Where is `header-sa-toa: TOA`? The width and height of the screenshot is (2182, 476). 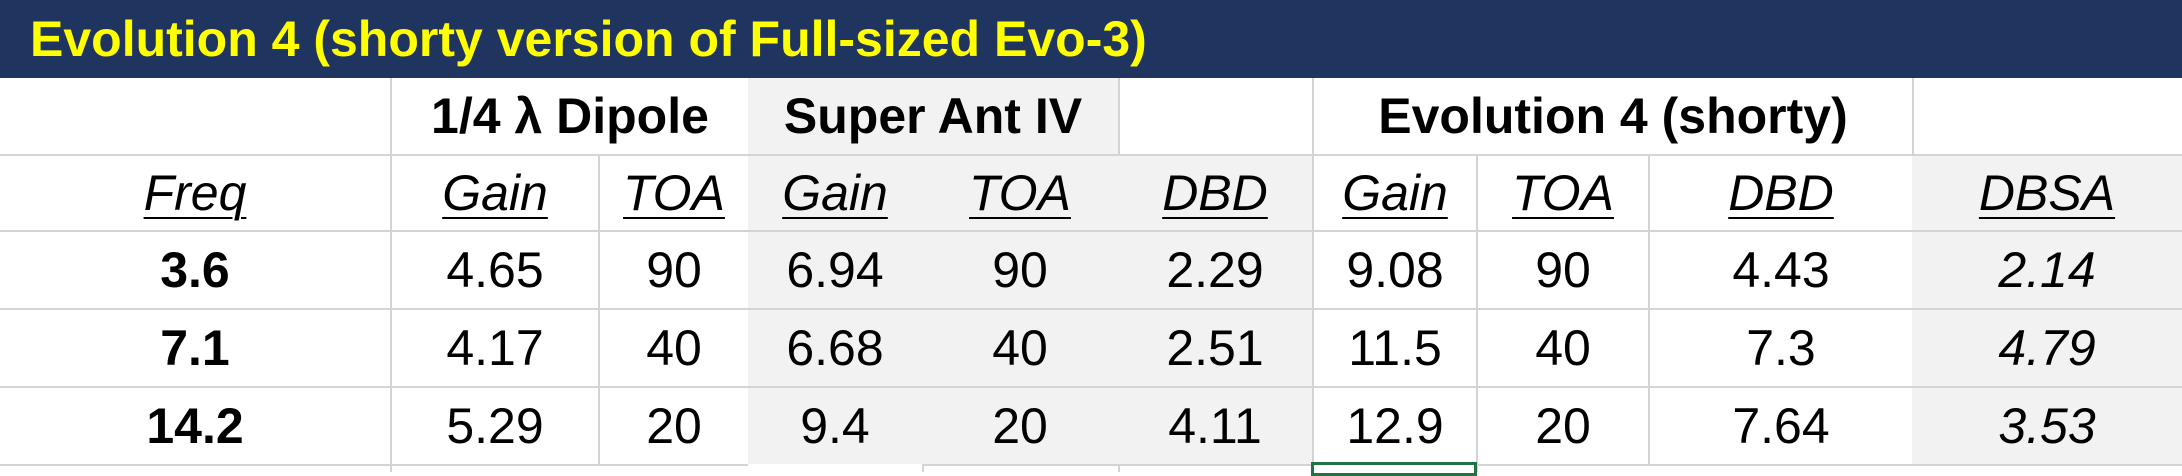
header-sa-toa: TOA is located at coordinates (1020, 193).